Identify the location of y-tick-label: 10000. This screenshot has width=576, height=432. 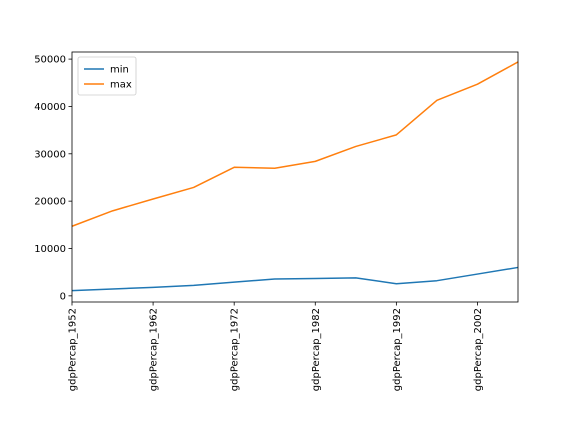
(50, 249).